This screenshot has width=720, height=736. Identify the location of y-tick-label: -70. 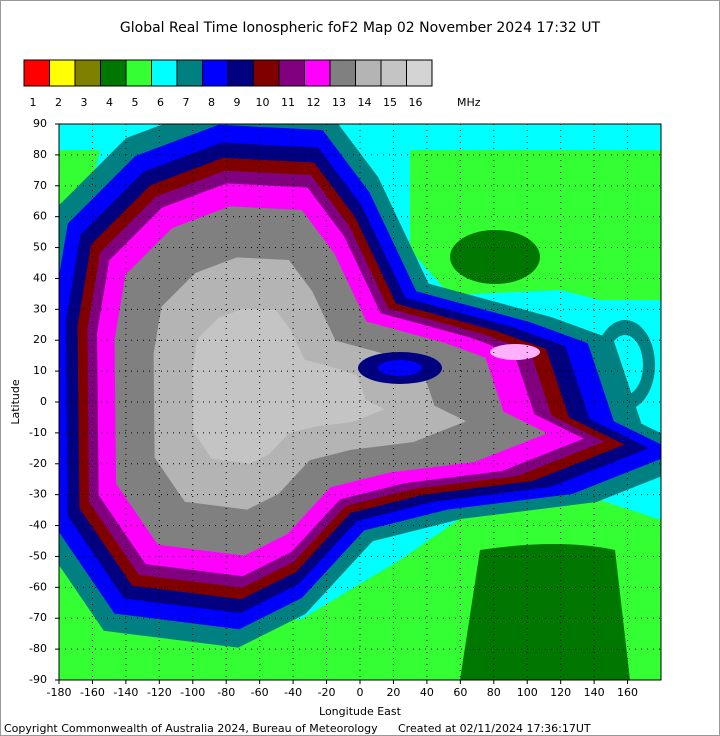
(38, 617).